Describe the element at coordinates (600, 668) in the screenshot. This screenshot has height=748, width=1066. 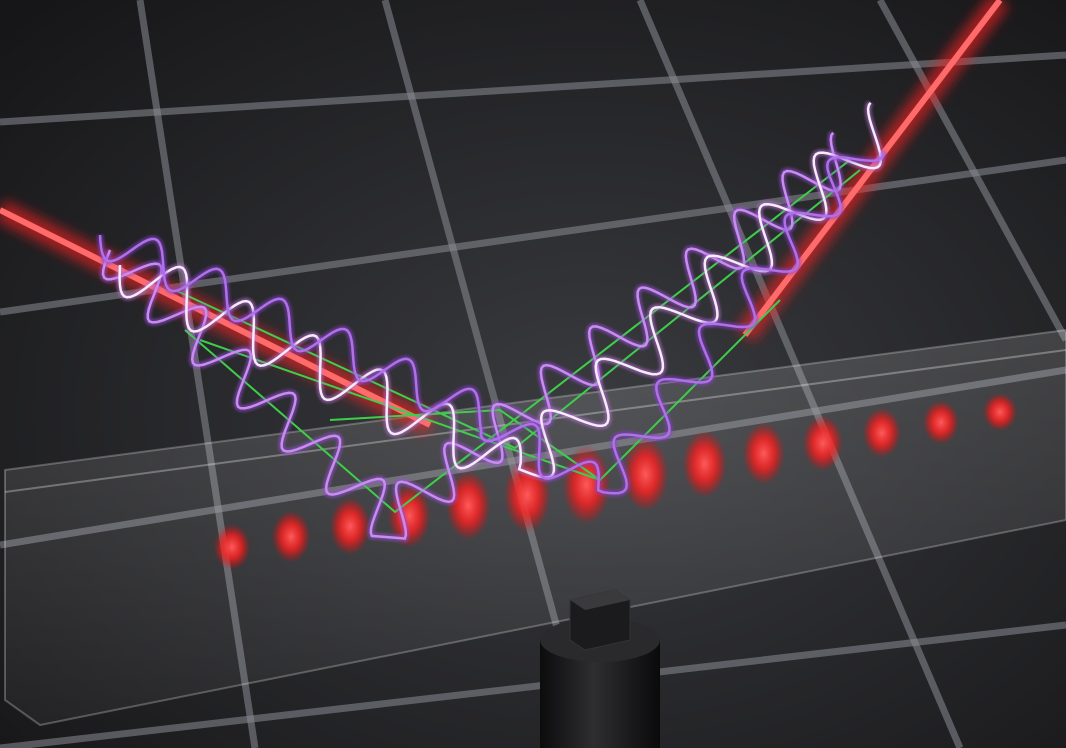
I see `detector` at that location.